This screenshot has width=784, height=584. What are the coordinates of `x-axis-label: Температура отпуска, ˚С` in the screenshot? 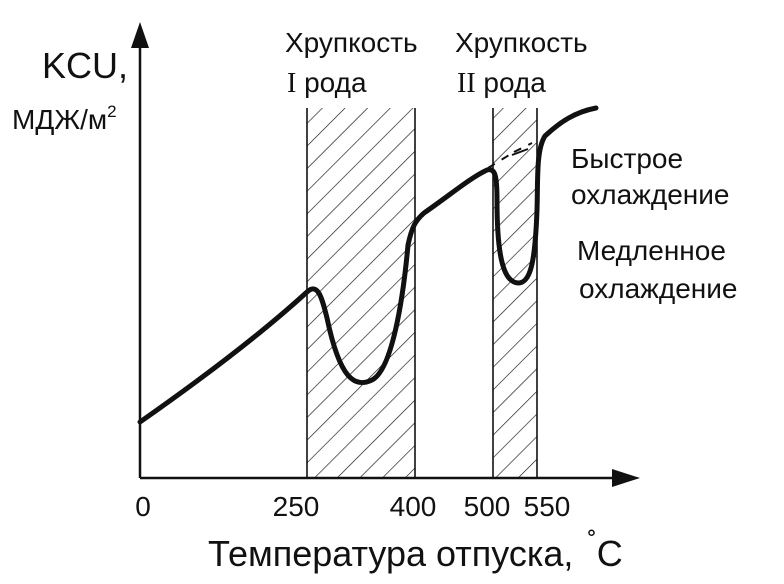 It's located at (415, 550).